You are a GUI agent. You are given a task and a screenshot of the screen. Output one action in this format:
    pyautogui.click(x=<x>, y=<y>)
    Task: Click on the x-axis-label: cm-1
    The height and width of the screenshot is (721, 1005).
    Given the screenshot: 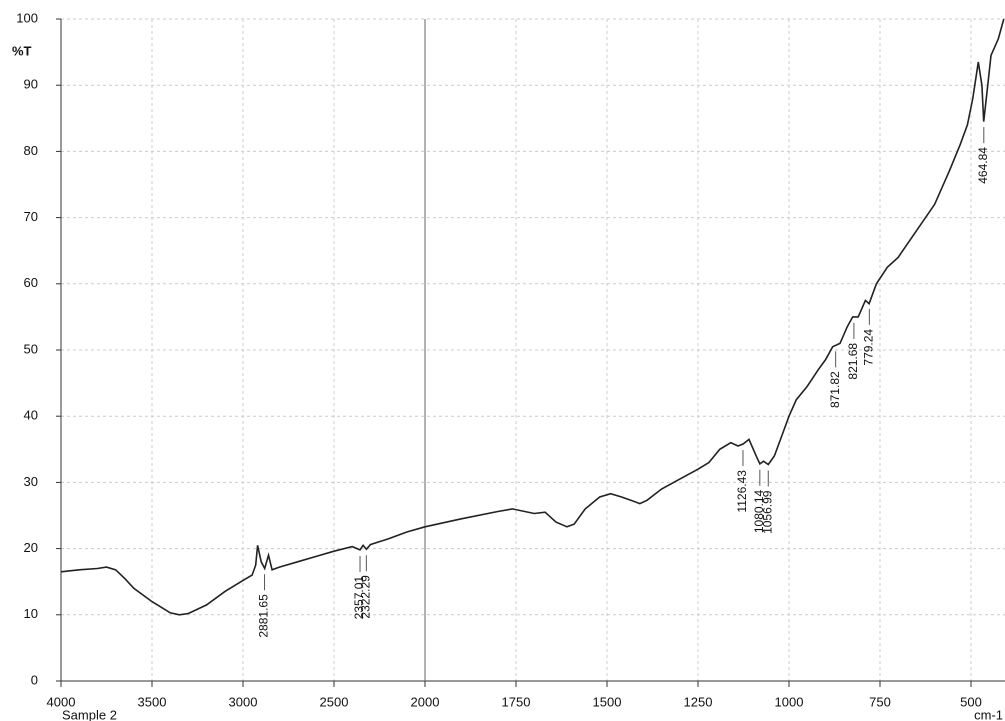 What is the action you would take?
    pyautogui.click(x=988, y=714)
    